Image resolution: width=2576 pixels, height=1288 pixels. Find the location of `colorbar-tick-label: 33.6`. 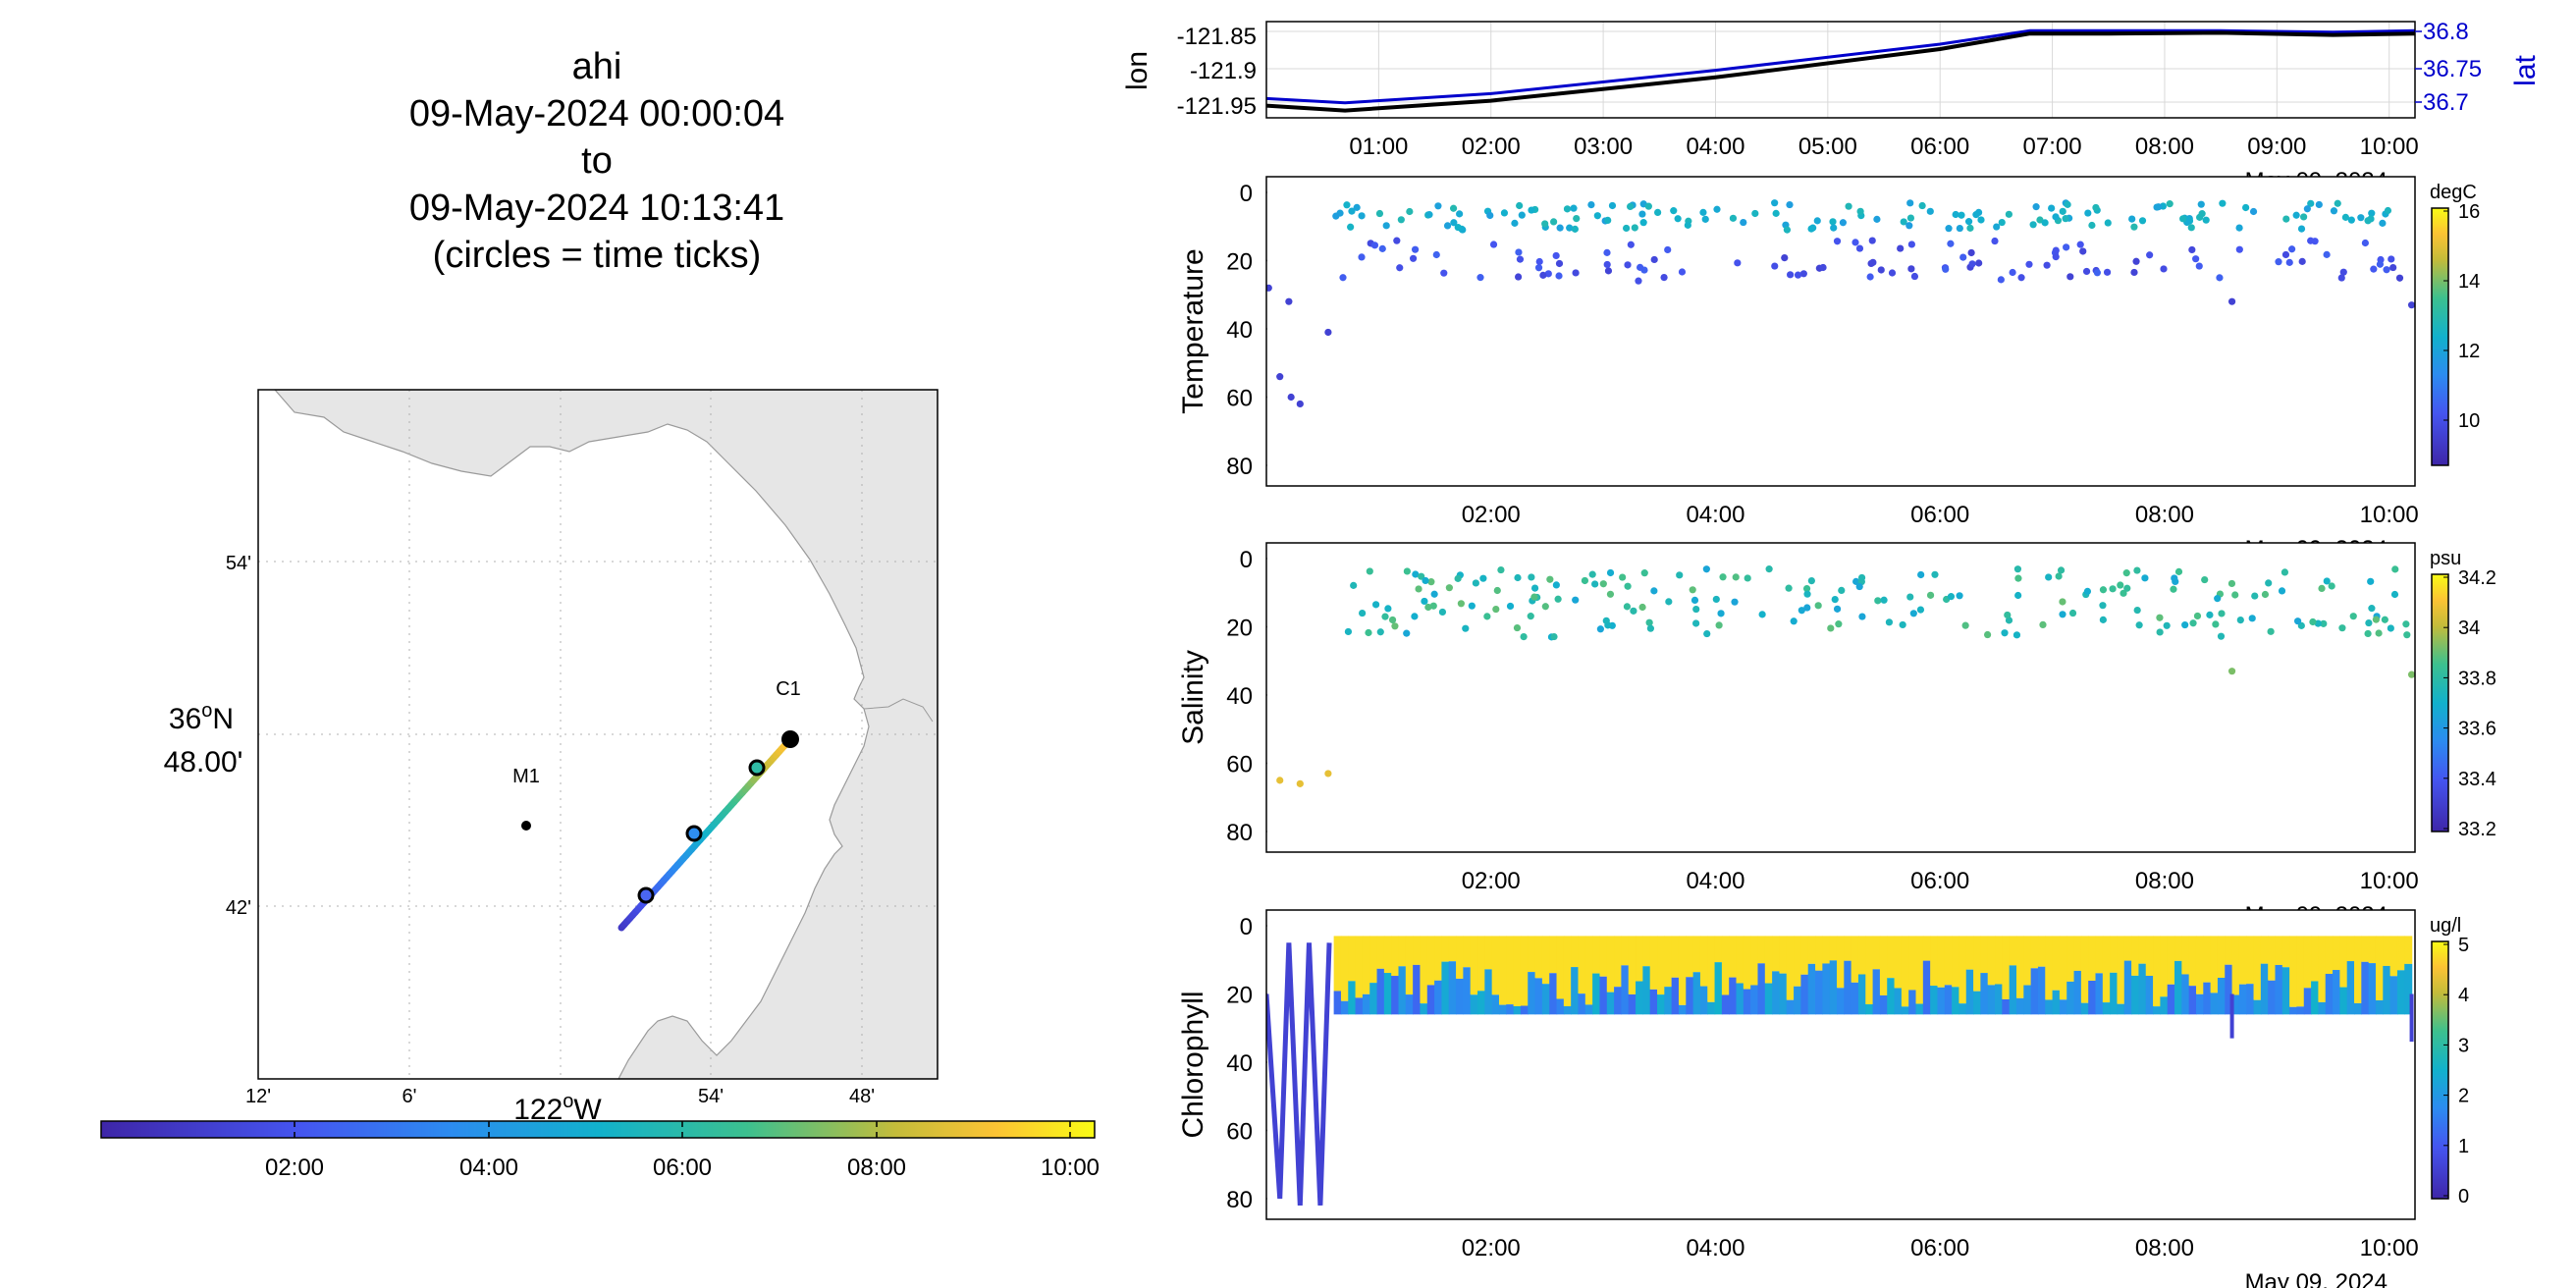

colorbar-tick-label: 33.6 is located at coordinates (2477, 729).